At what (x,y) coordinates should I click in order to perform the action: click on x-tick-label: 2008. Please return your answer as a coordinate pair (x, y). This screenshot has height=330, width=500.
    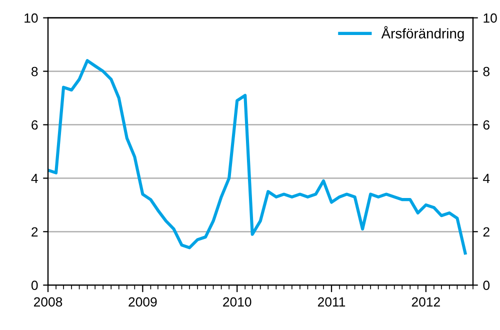
    Looking at the image, I should click on (48, 302).